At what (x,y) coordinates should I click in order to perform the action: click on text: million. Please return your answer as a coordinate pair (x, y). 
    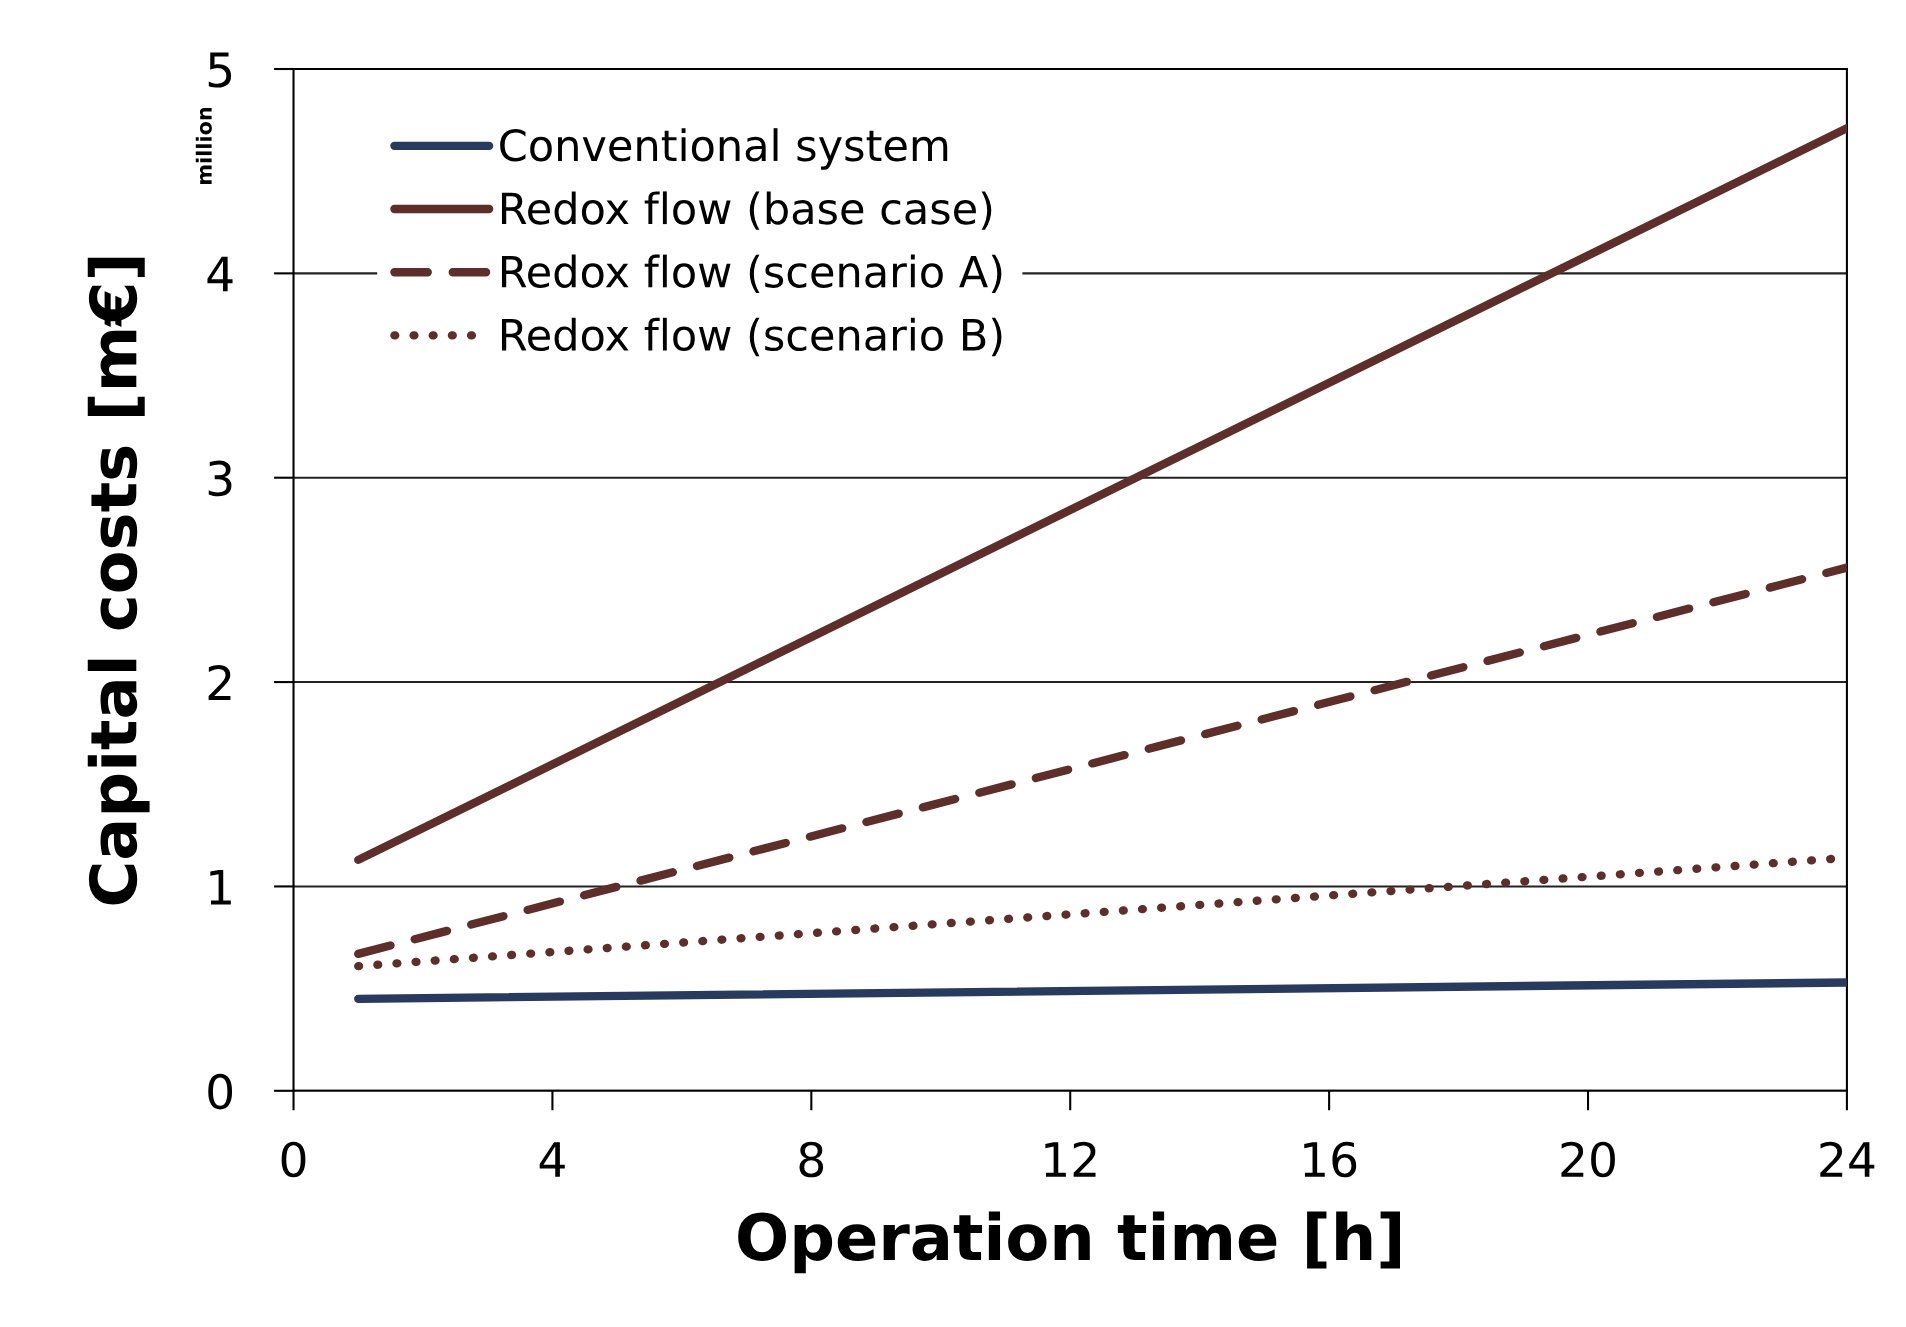
    Looking at the image, I should click on (203, 145).